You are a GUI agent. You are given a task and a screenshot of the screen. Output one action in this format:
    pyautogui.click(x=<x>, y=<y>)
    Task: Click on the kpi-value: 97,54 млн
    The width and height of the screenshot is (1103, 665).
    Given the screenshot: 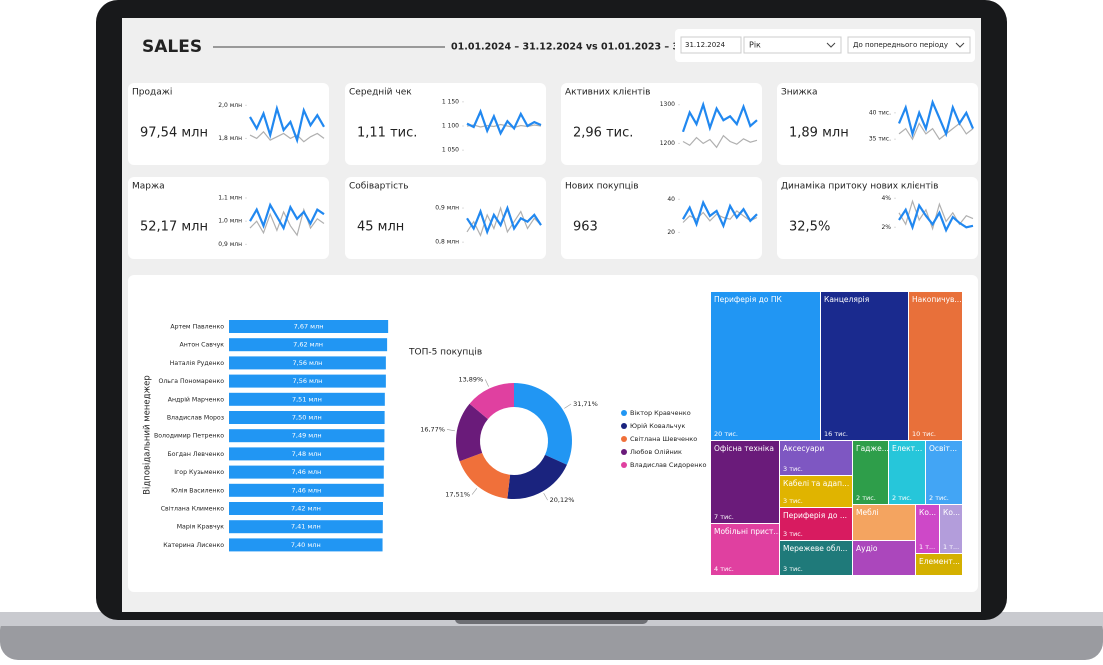 What is the action you would take?
    pyautogui.click(x=174, y=133)
    